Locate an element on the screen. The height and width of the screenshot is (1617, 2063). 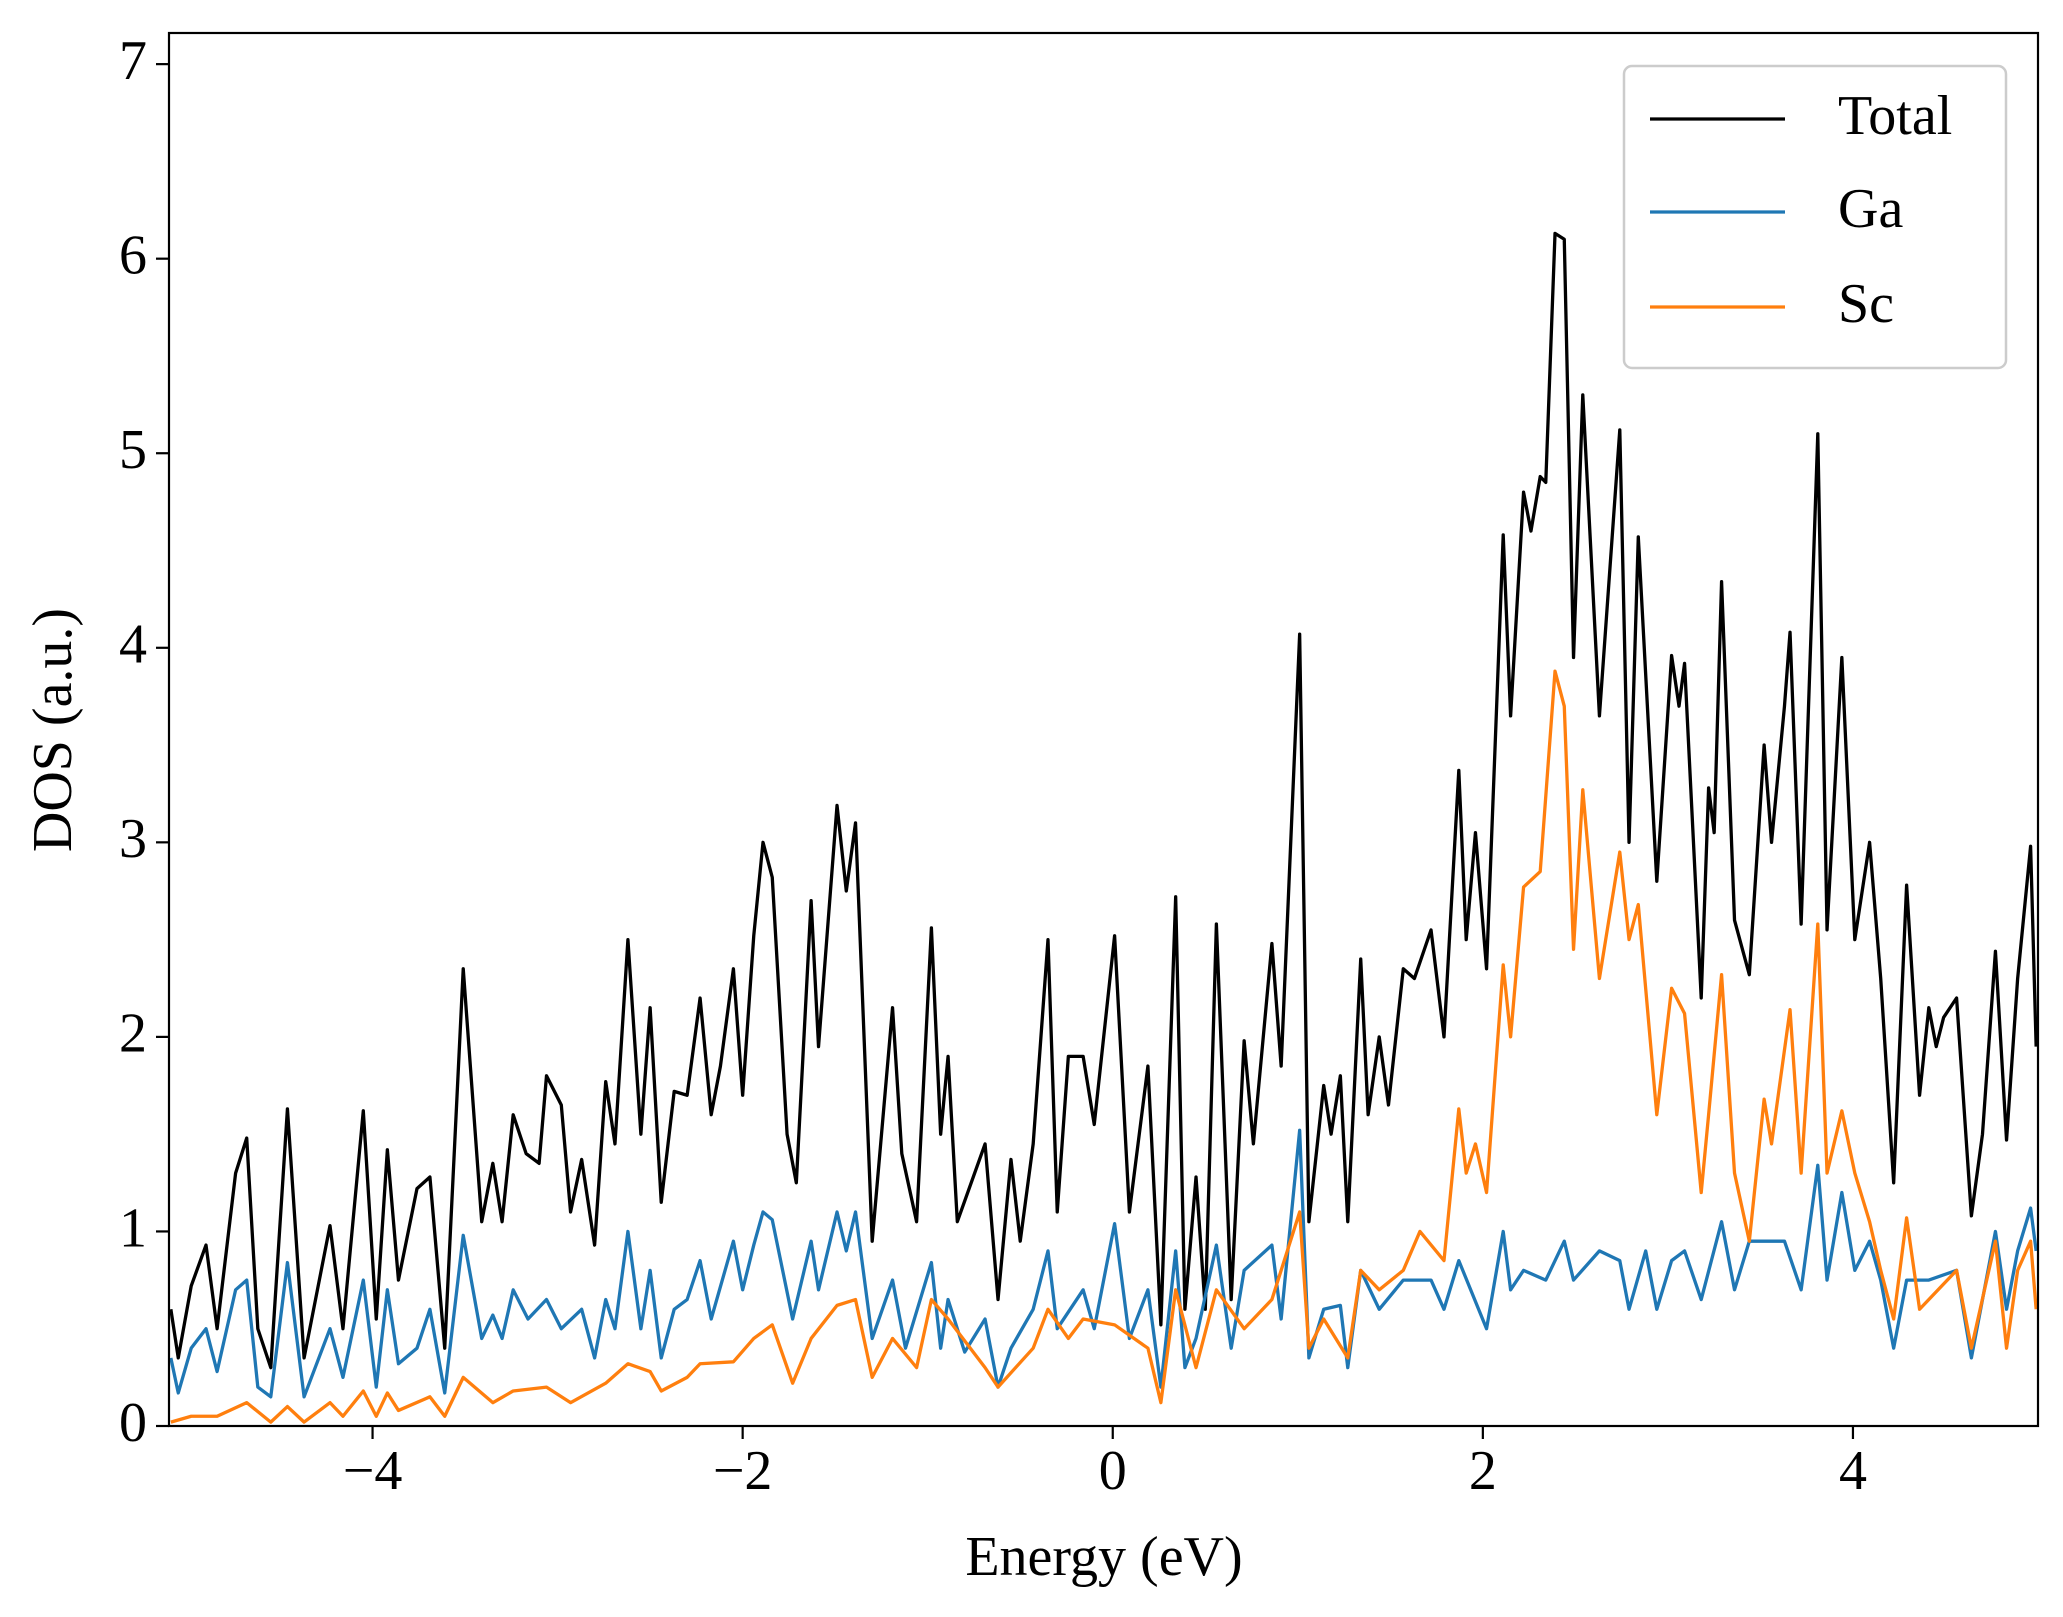
y-tick-label: 2 is located at coordinates (133, 1034).